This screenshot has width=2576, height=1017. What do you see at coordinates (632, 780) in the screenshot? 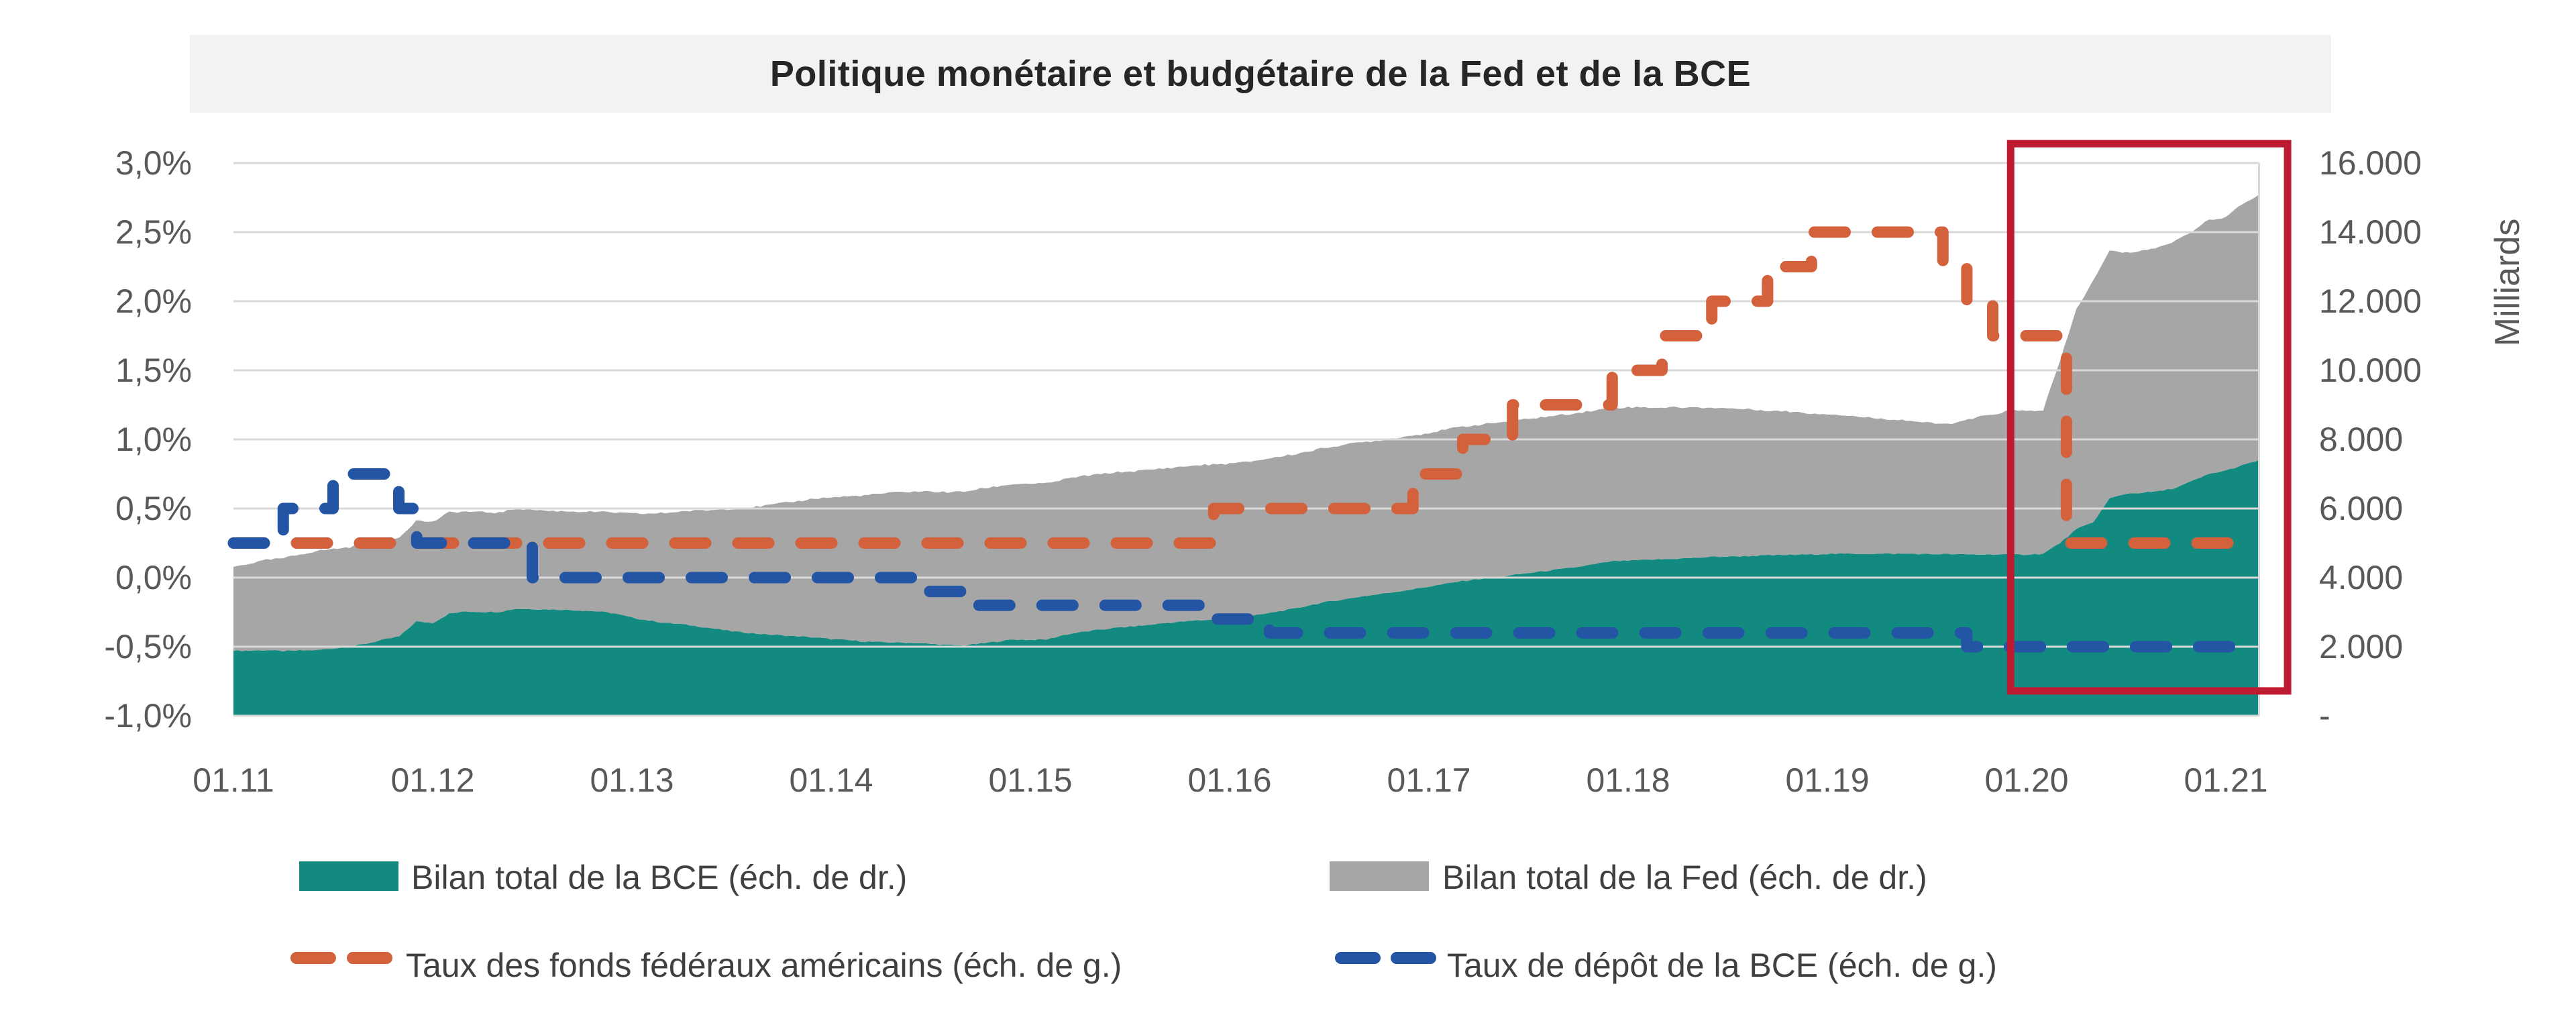
I see `x-tick: 01.13` at bounding box center [632, 780].